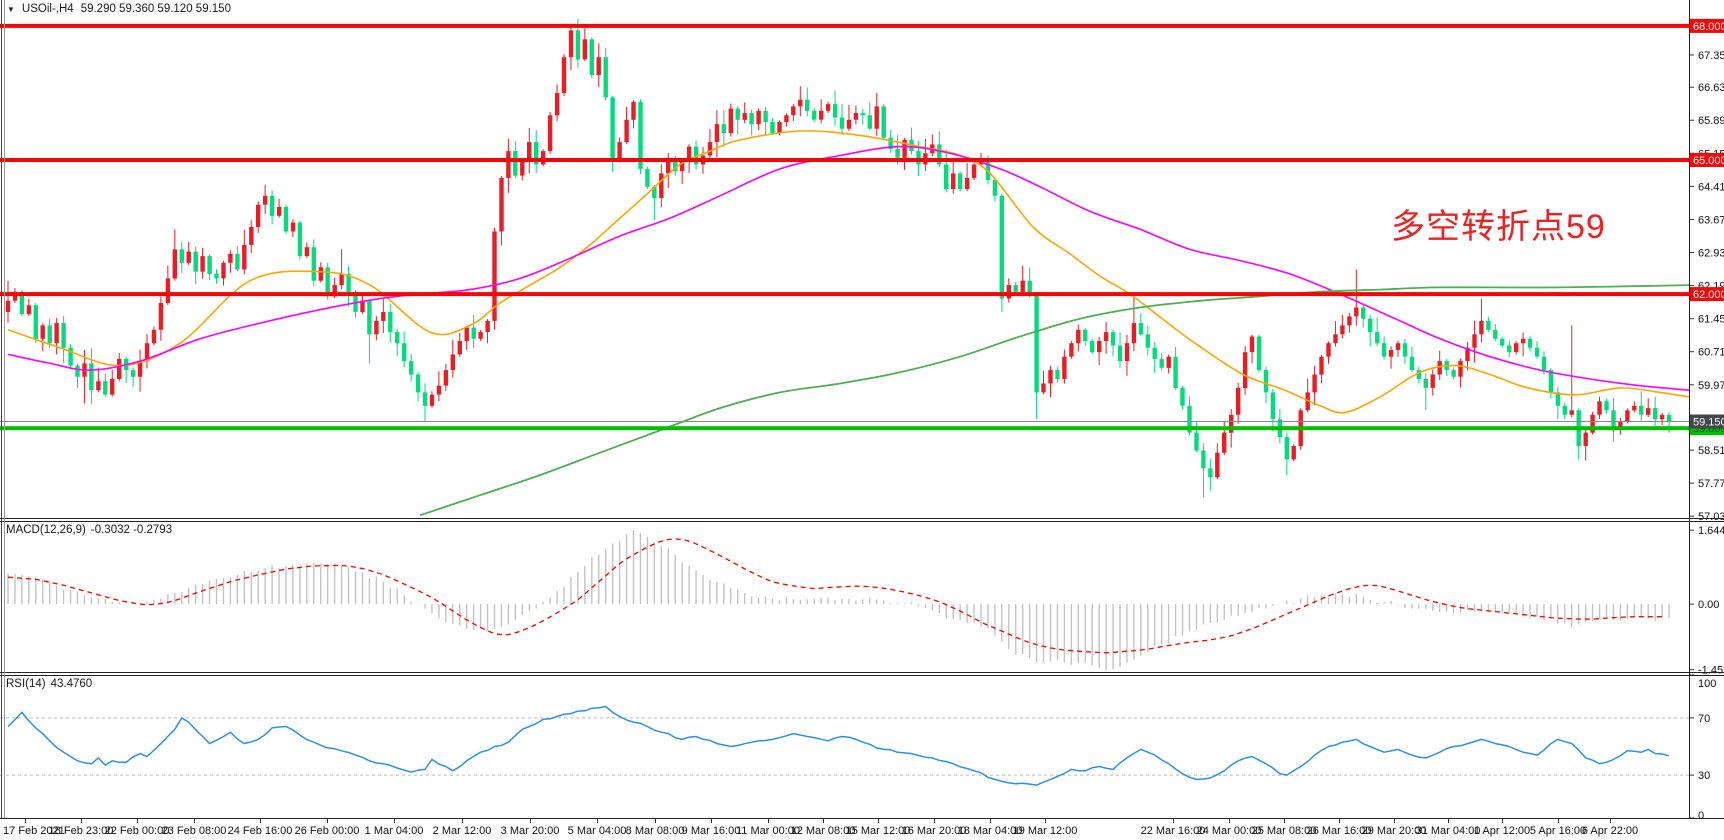 This screenshot has width=1724, height=840. Describe the element at coordinates (1707, 684) in the screenshot. I see `svg-text: 100` at that location.